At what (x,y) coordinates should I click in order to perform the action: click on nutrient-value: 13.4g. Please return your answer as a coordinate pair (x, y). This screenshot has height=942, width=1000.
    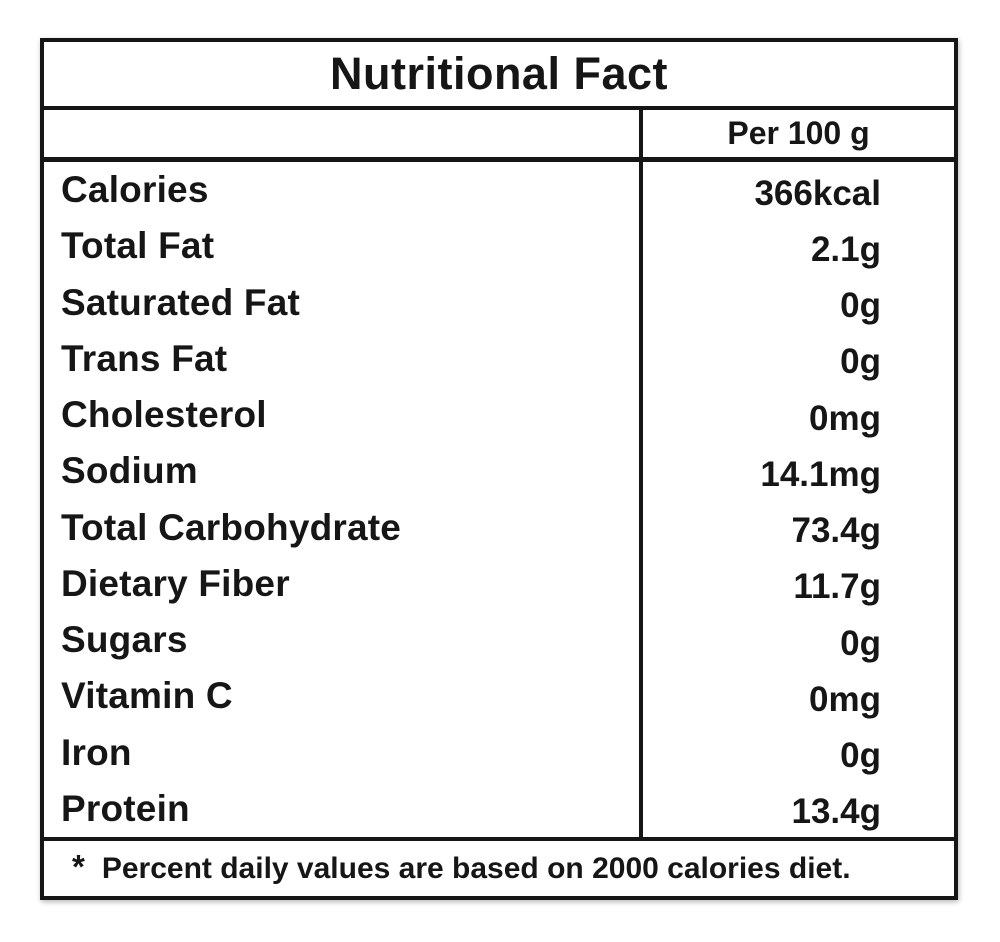
    Looking at the image, I should click on (836, 812).